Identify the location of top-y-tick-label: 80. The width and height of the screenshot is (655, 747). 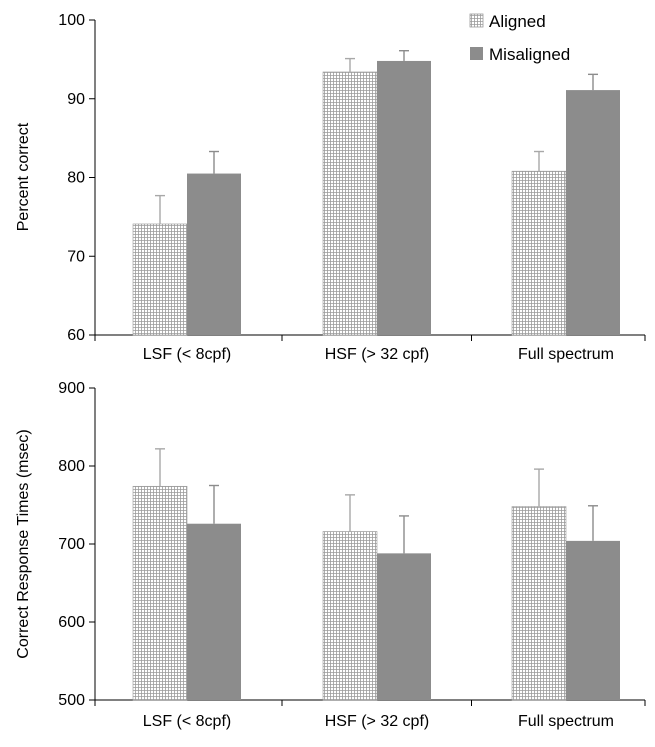
(76, 178).